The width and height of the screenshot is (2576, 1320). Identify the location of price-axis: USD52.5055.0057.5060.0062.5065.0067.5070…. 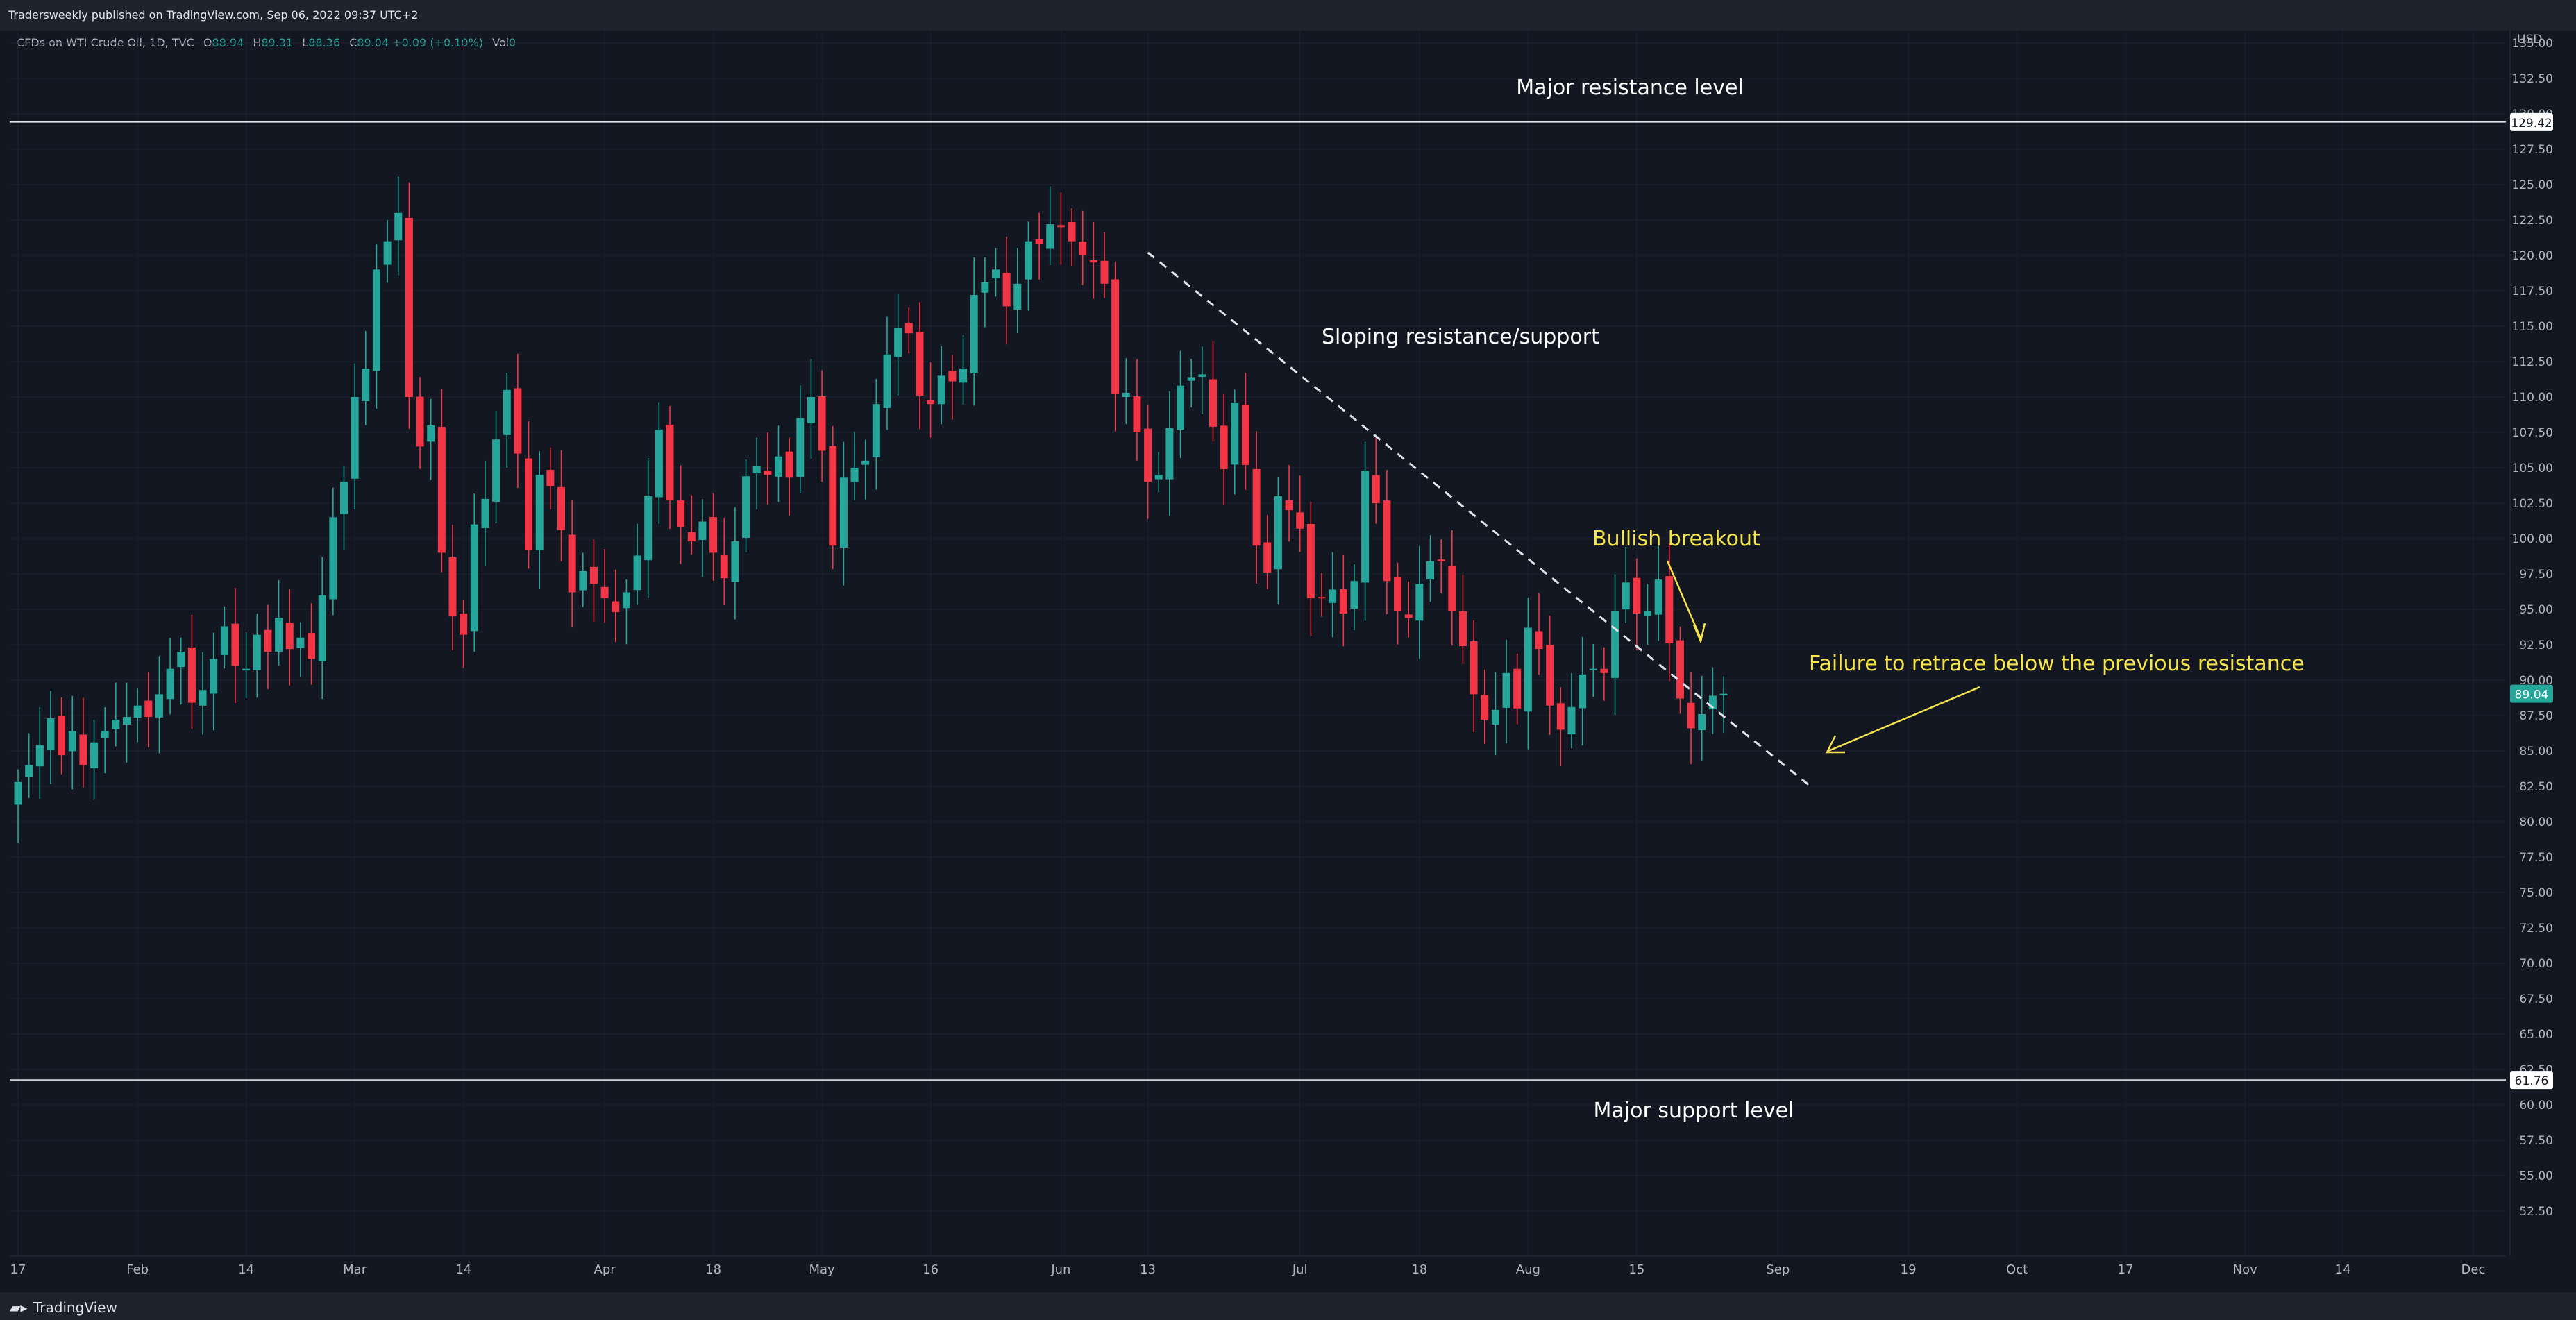
(2542, 643).